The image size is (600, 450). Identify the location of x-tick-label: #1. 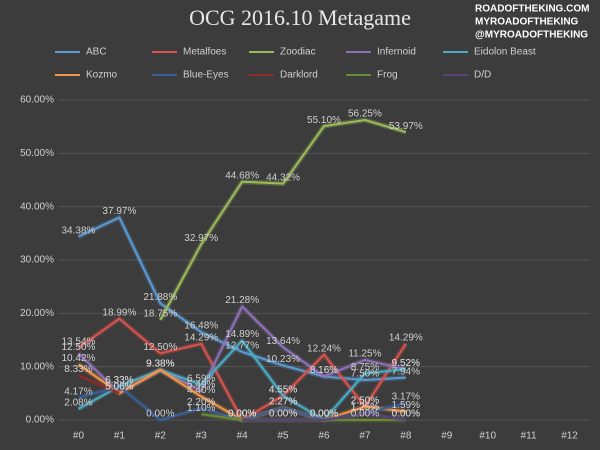
(120, 436).